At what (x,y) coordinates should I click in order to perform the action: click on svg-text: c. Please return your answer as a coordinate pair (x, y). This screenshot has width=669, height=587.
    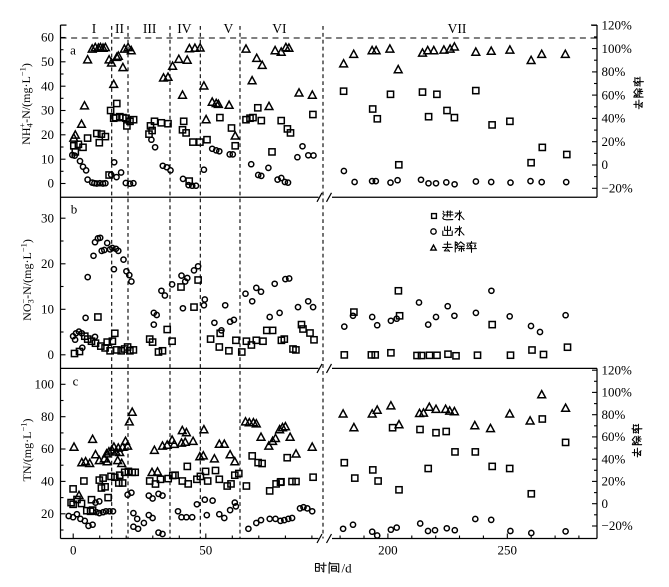
    Looking at the image, I should click on (76, 381).